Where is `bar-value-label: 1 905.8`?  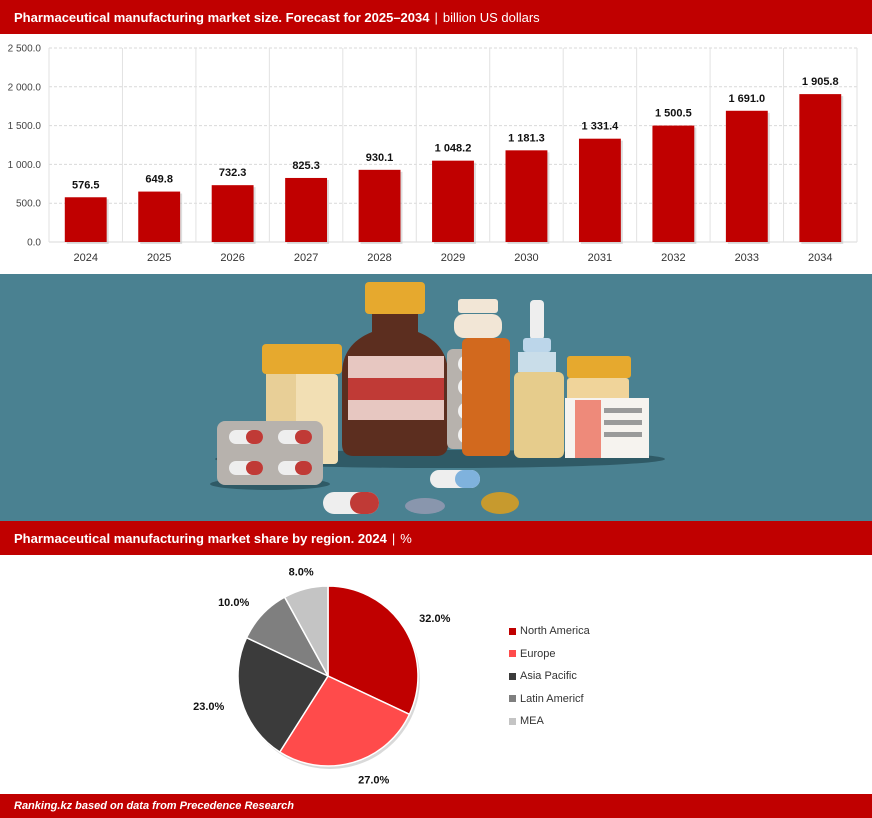
bar-value-label: 1 905.8 is located at coordinates (820, 82).